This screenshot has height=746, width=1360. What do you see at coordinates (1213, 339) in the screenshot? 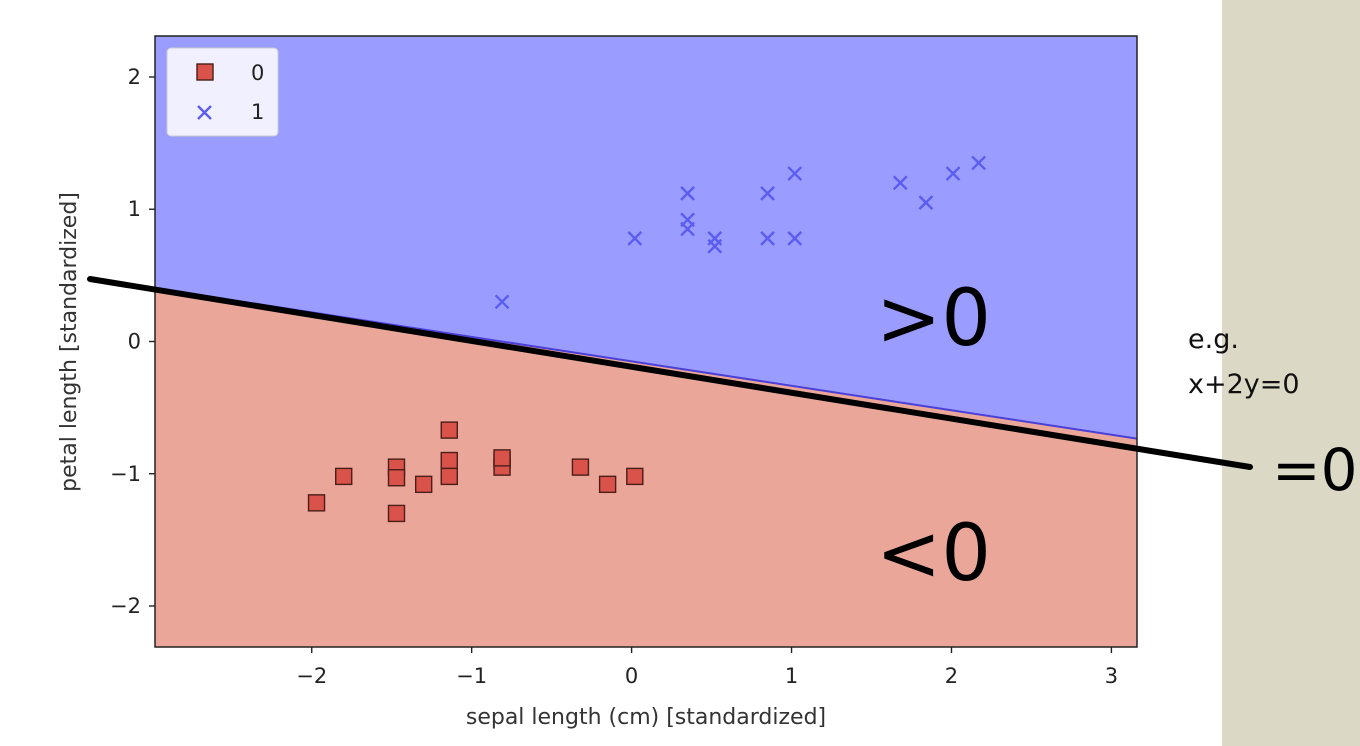
I see `example-label-line1: e.g.` at bounding box center [1213, 339].